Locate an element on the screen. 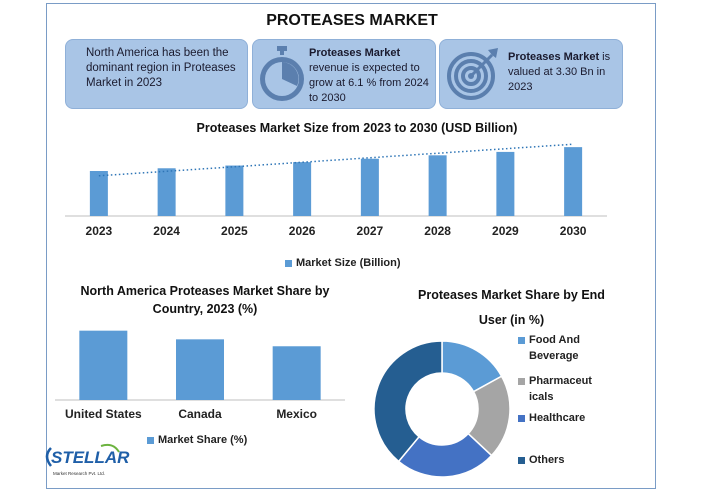 Image resolution: width=702 pixels, height=497 pixels. bar-2028 is located at coordinates (437, 185).